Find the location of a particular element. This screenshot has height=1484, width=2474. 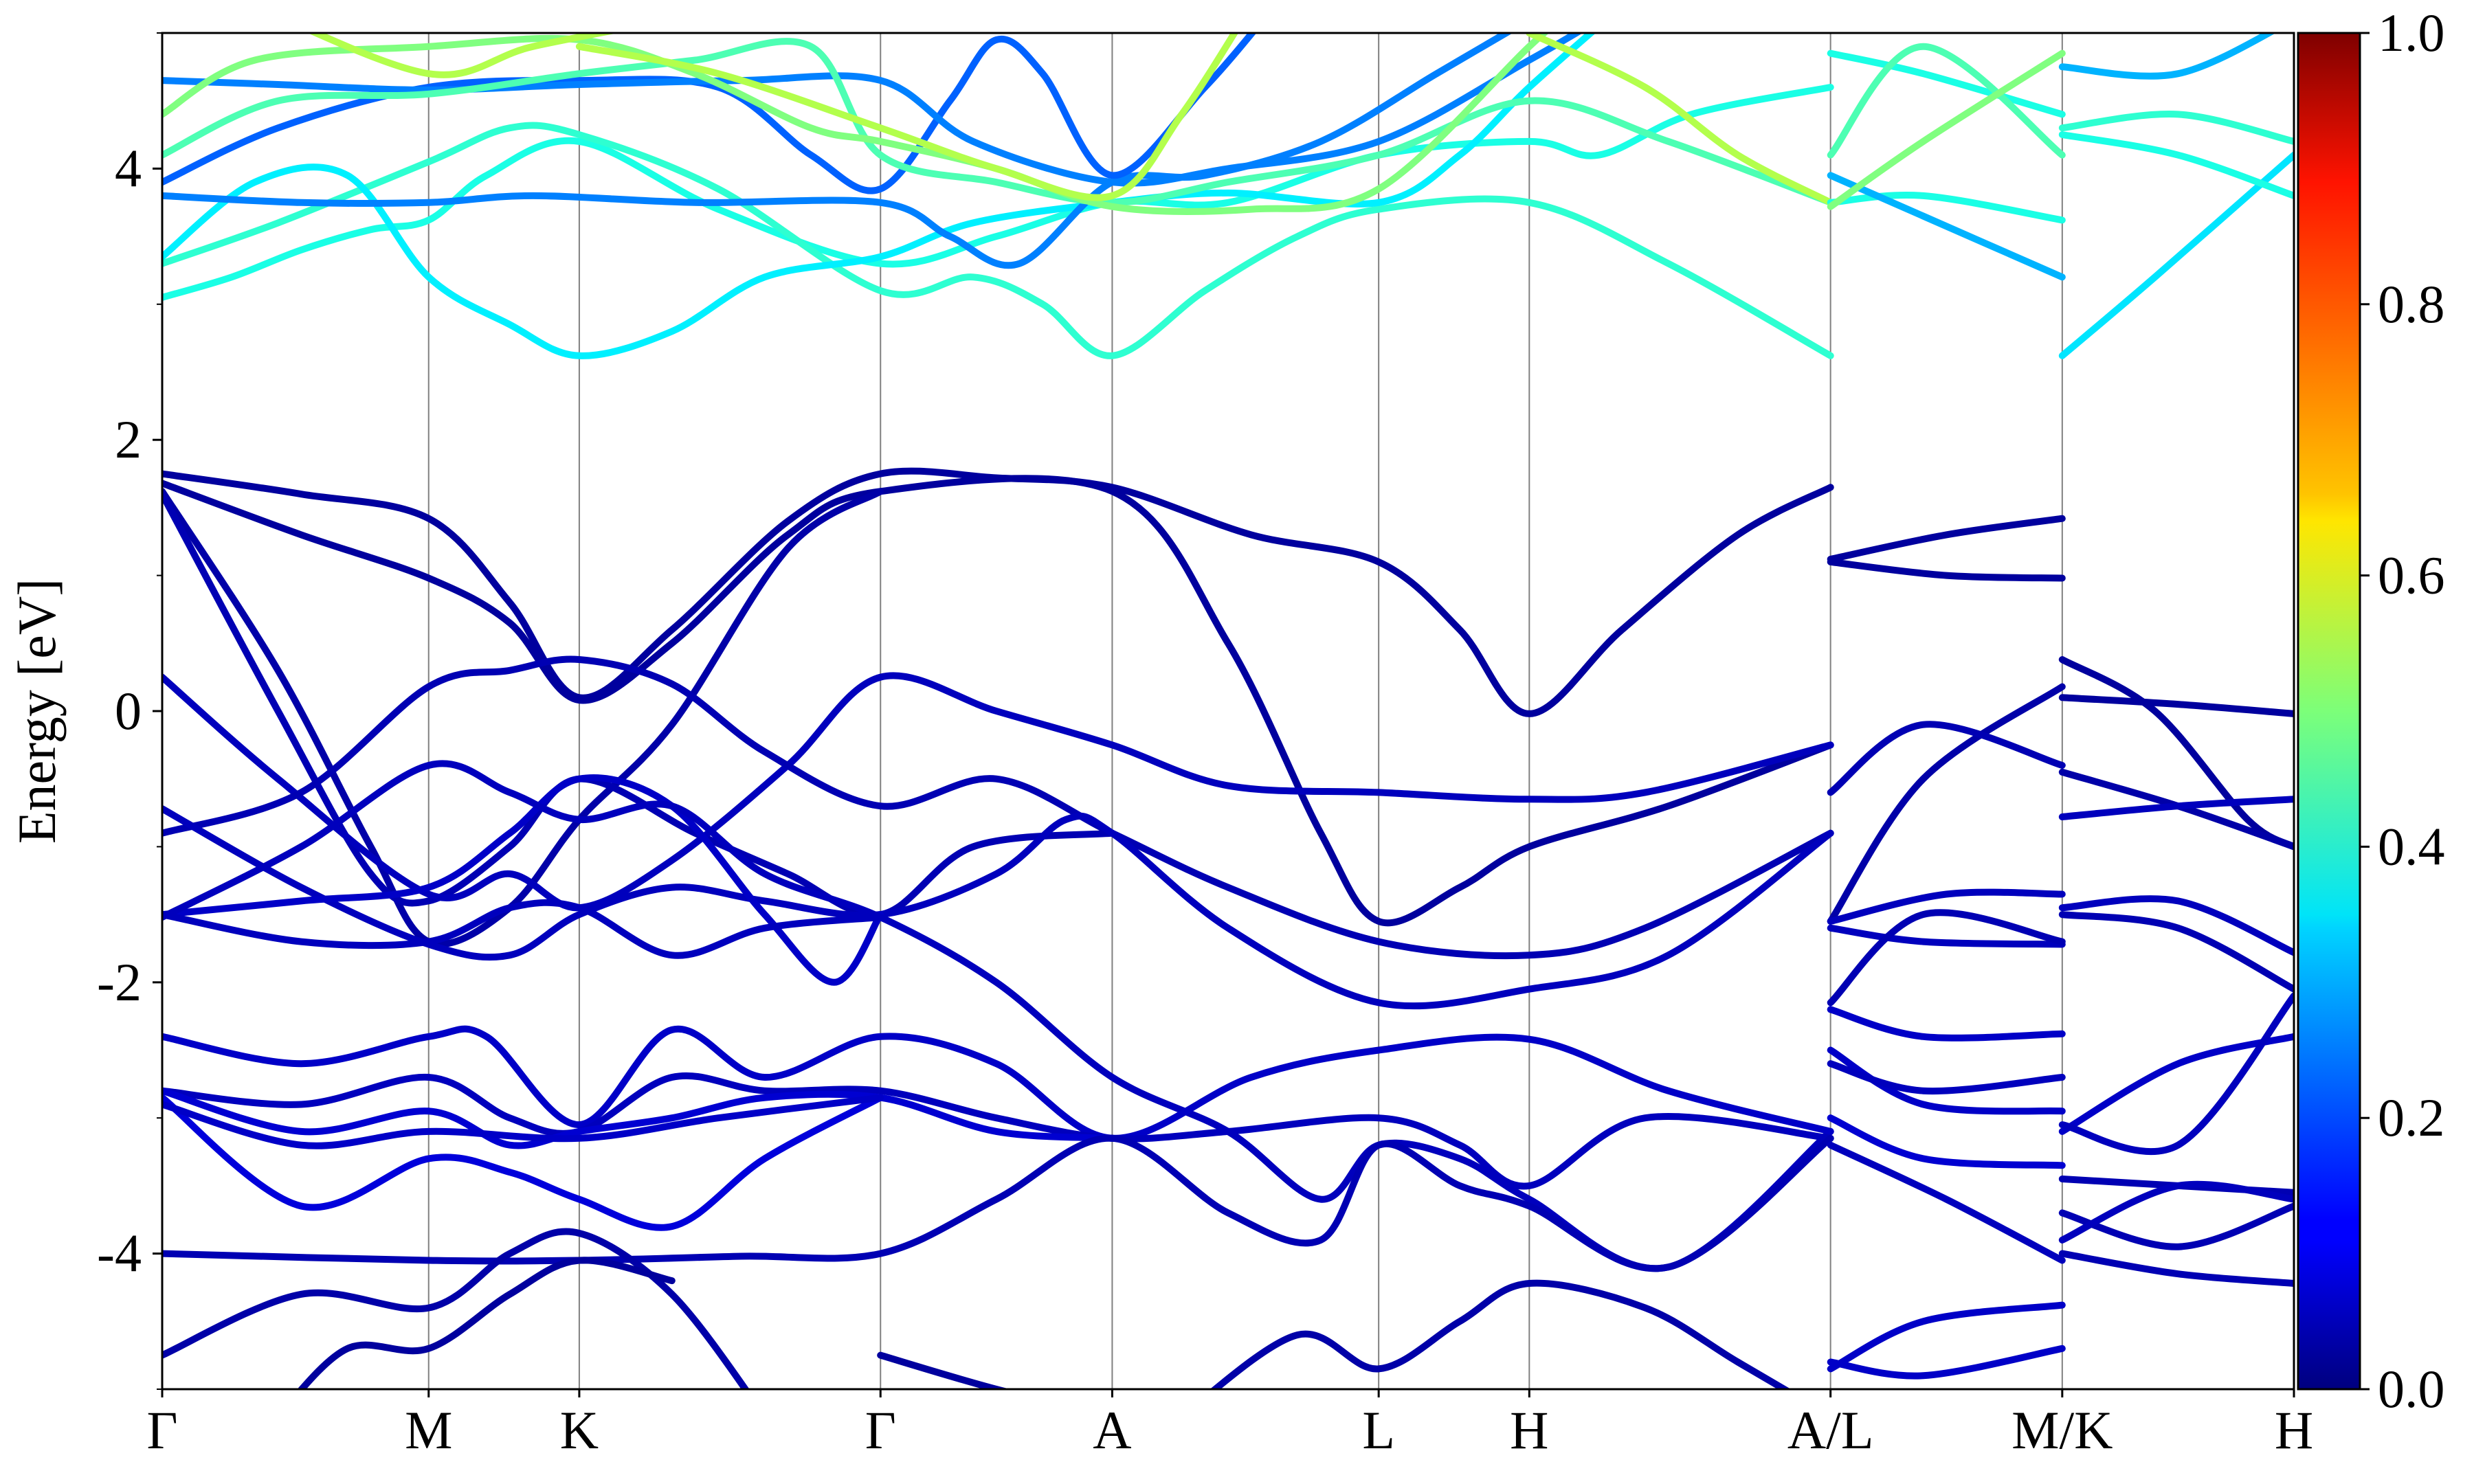

colorbar-ticks: 0.0 0.2 0.4 0.6 0.8 1.0 is located at coordinates (2402, 711).